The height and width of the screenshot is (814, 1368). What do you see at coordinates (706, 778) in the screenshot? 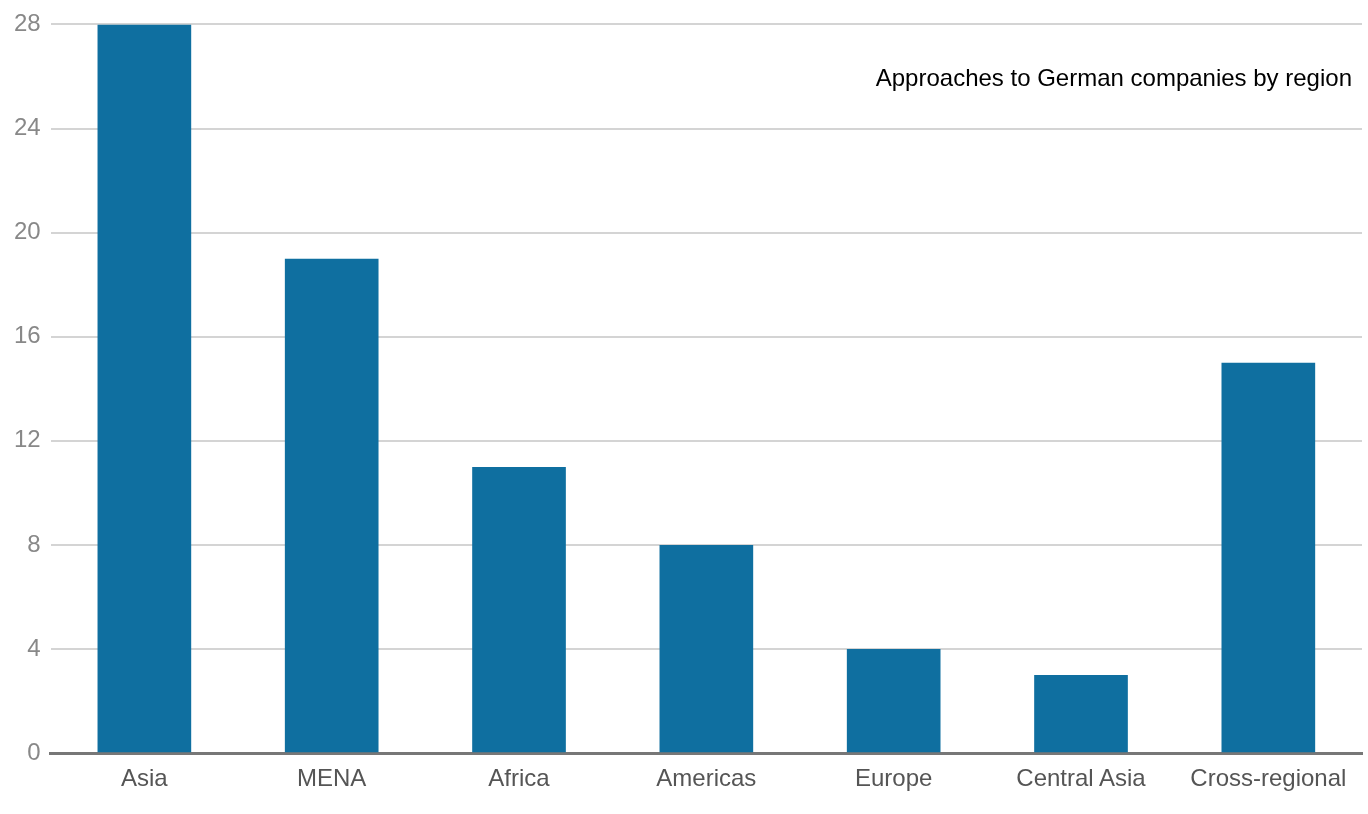
I see `x-tick-label: Americas` at bounding box center [706, 778].